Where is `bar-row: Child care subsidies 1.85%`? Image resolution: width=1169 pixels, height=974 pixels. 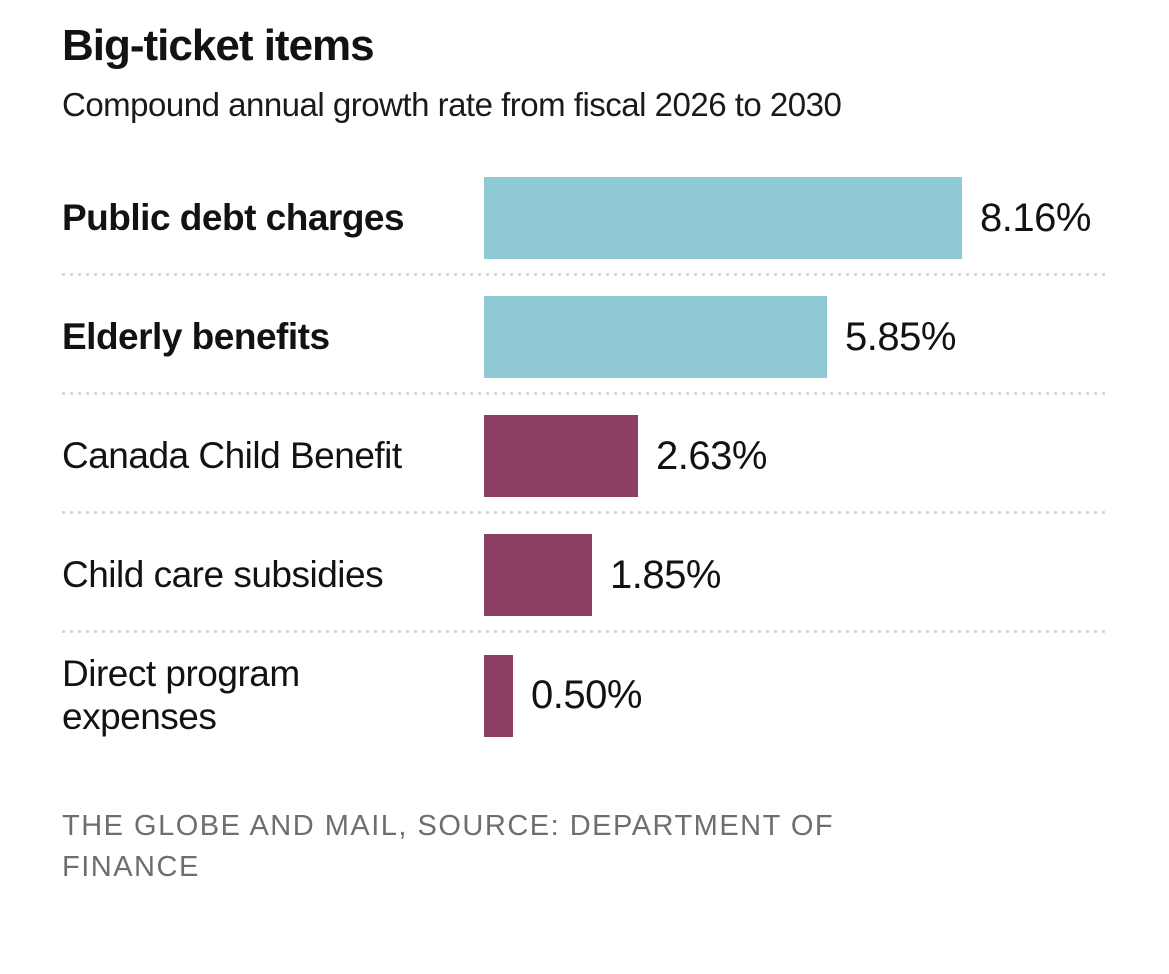 bar-row: Child care subsidies 1.85% is located at coordinates (584, 572).